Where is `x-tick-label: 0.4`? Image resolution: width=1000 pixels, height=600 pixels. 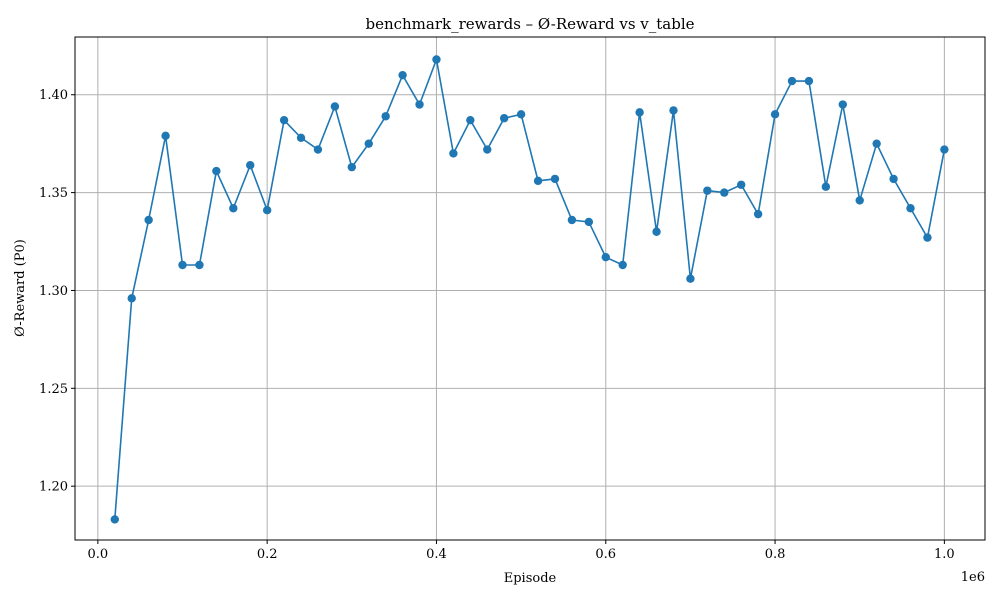
x-tick-label: 0.4 is located at coordinates (436, 554).